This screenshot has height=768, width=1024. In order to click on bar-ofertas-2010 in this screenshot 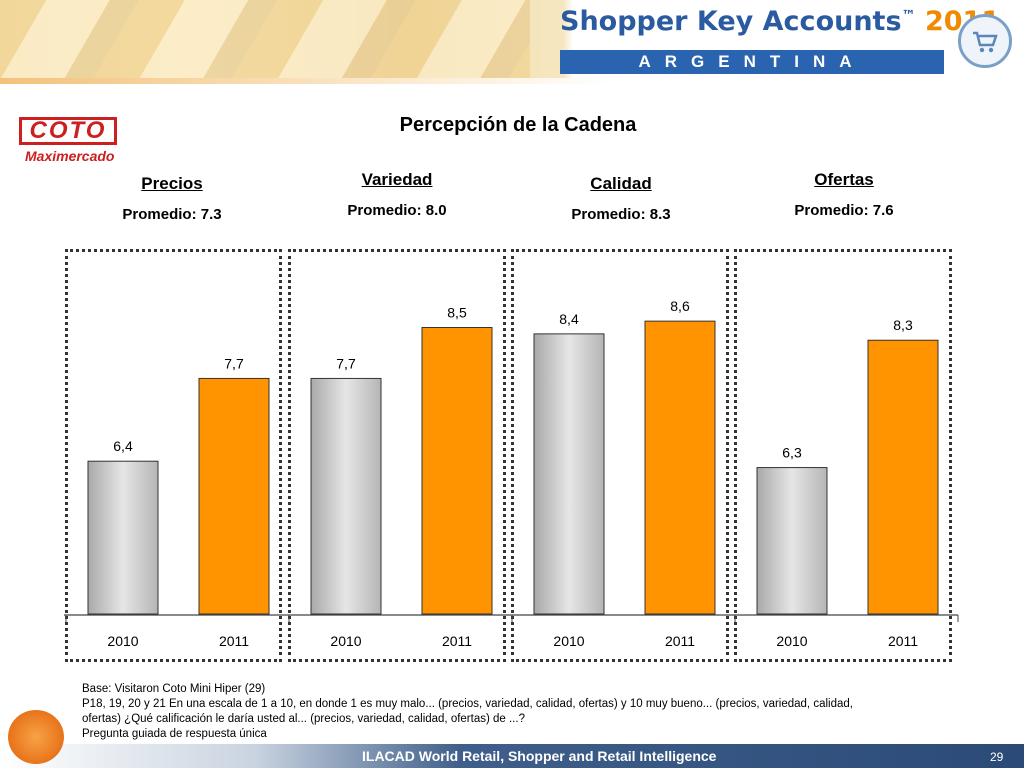, I will do `click(792, 541)`.